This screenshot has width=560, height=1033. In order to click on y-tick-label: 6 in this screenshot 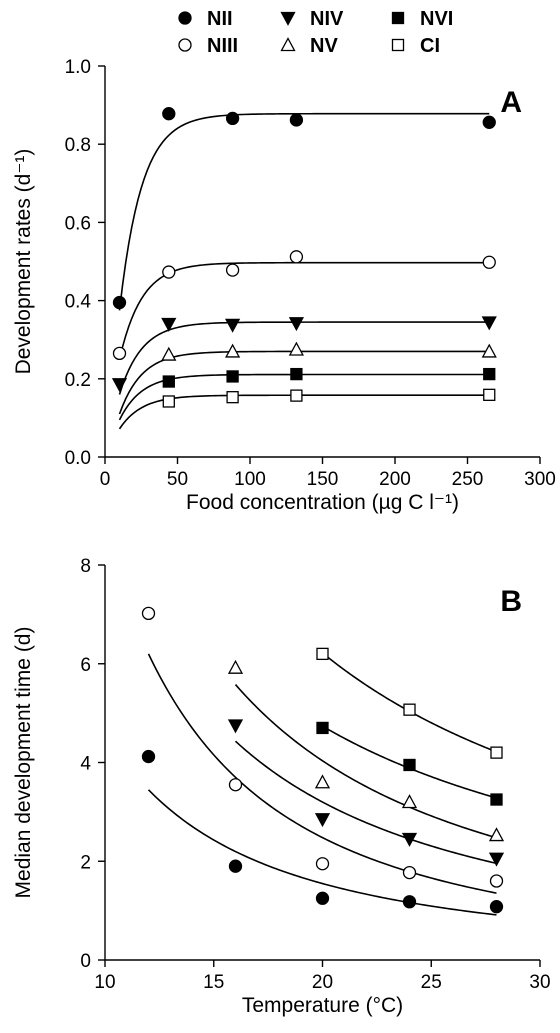, I will do `click(85, 665)`.